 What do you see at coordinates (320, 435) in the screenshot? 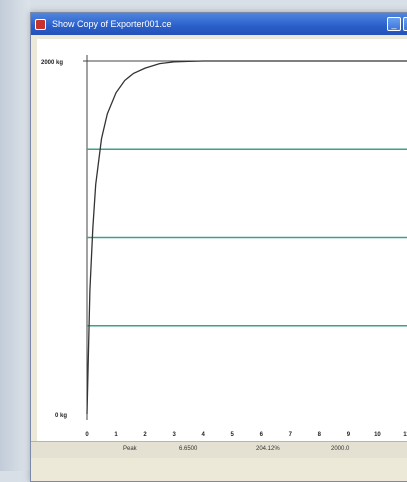
I see `x-tick-8: 8` at bounding box center [320, 435].